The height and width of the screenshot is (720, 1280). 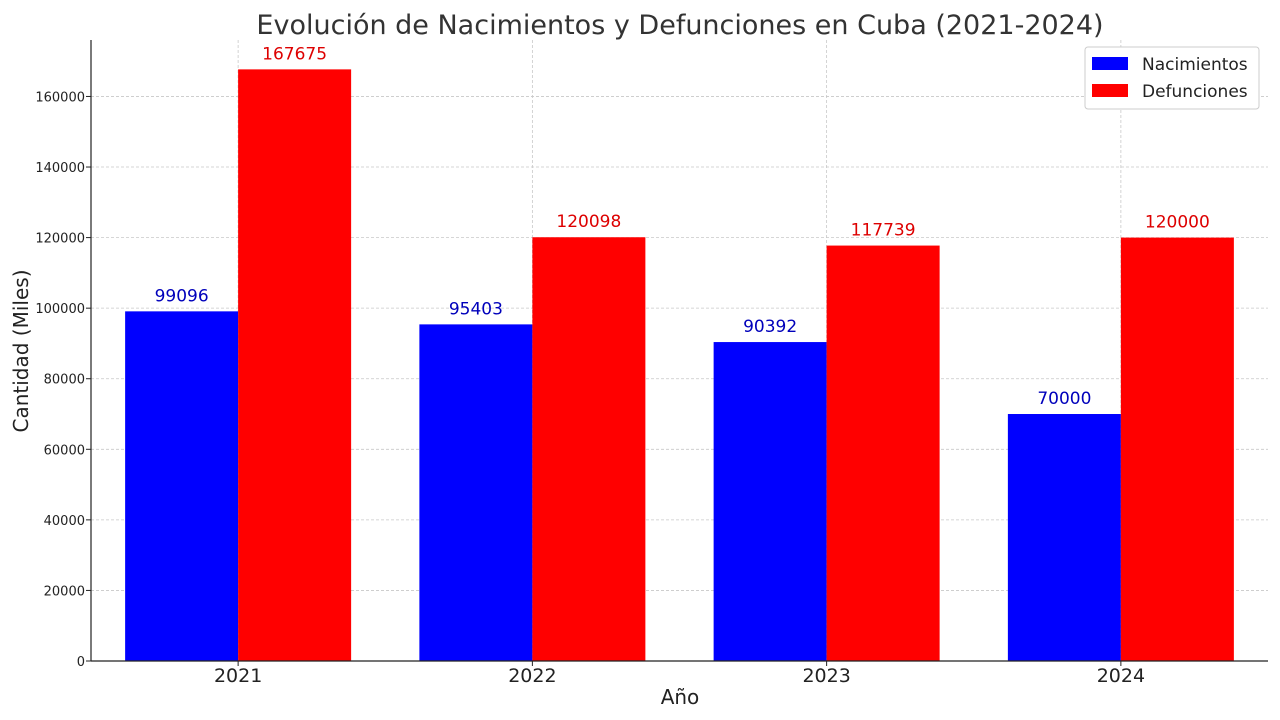 What do you see at coordinates (21, 351) in the screenshot?
I see `y-axis-label: Cantidad (Miles)` at bounding box center [21, 351].